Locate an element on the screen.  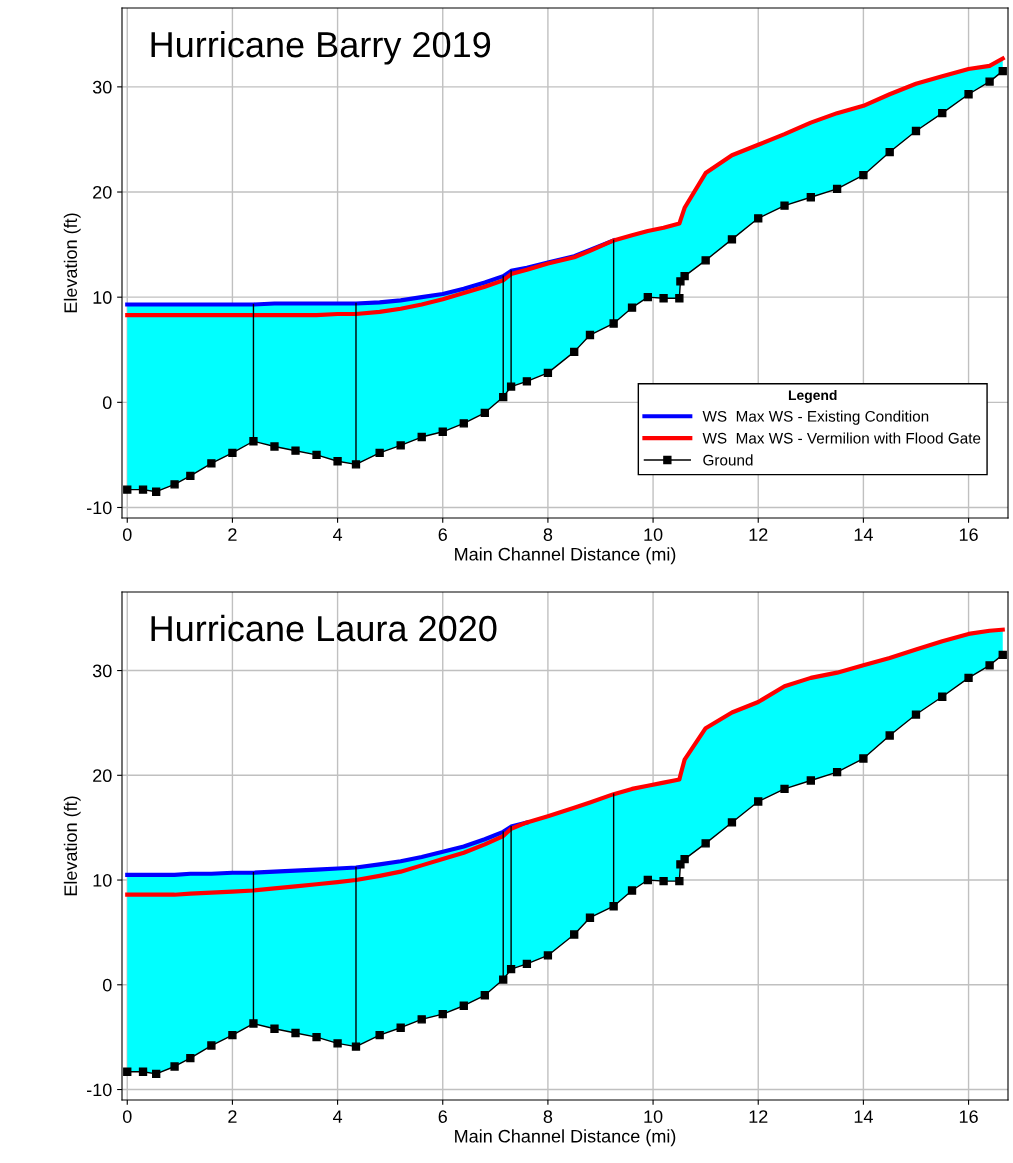
text: Hurricane Laura 2020 is located at coordinates (324, 628).